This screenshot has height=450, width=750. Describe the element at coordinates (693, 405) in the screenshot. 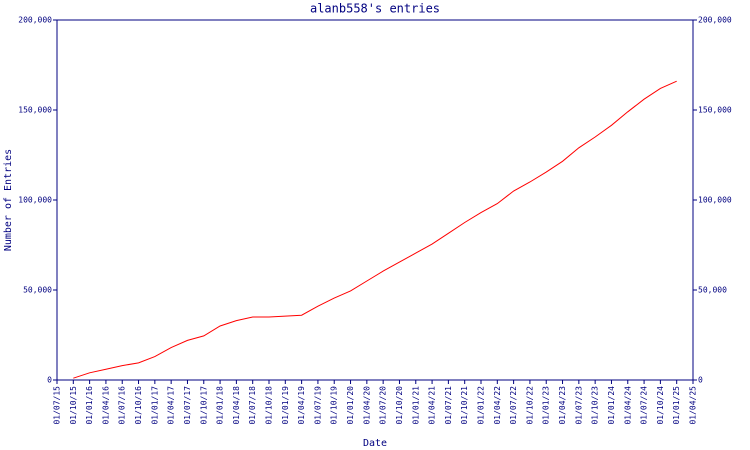

I see `x-tick-label: 01/04/25` at that location.